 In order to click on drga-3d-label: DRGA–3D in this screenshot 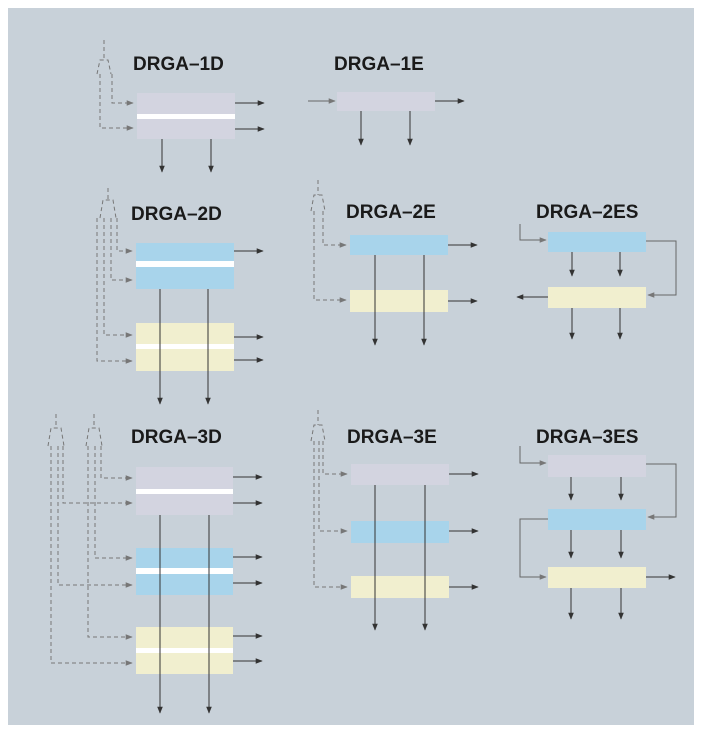, I will do `click(176, 437)`.